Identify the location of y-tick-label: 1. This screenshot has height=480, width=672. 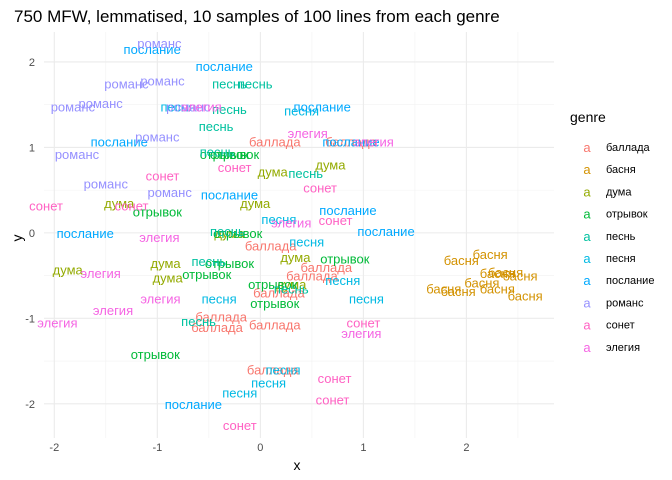
(32, 148).